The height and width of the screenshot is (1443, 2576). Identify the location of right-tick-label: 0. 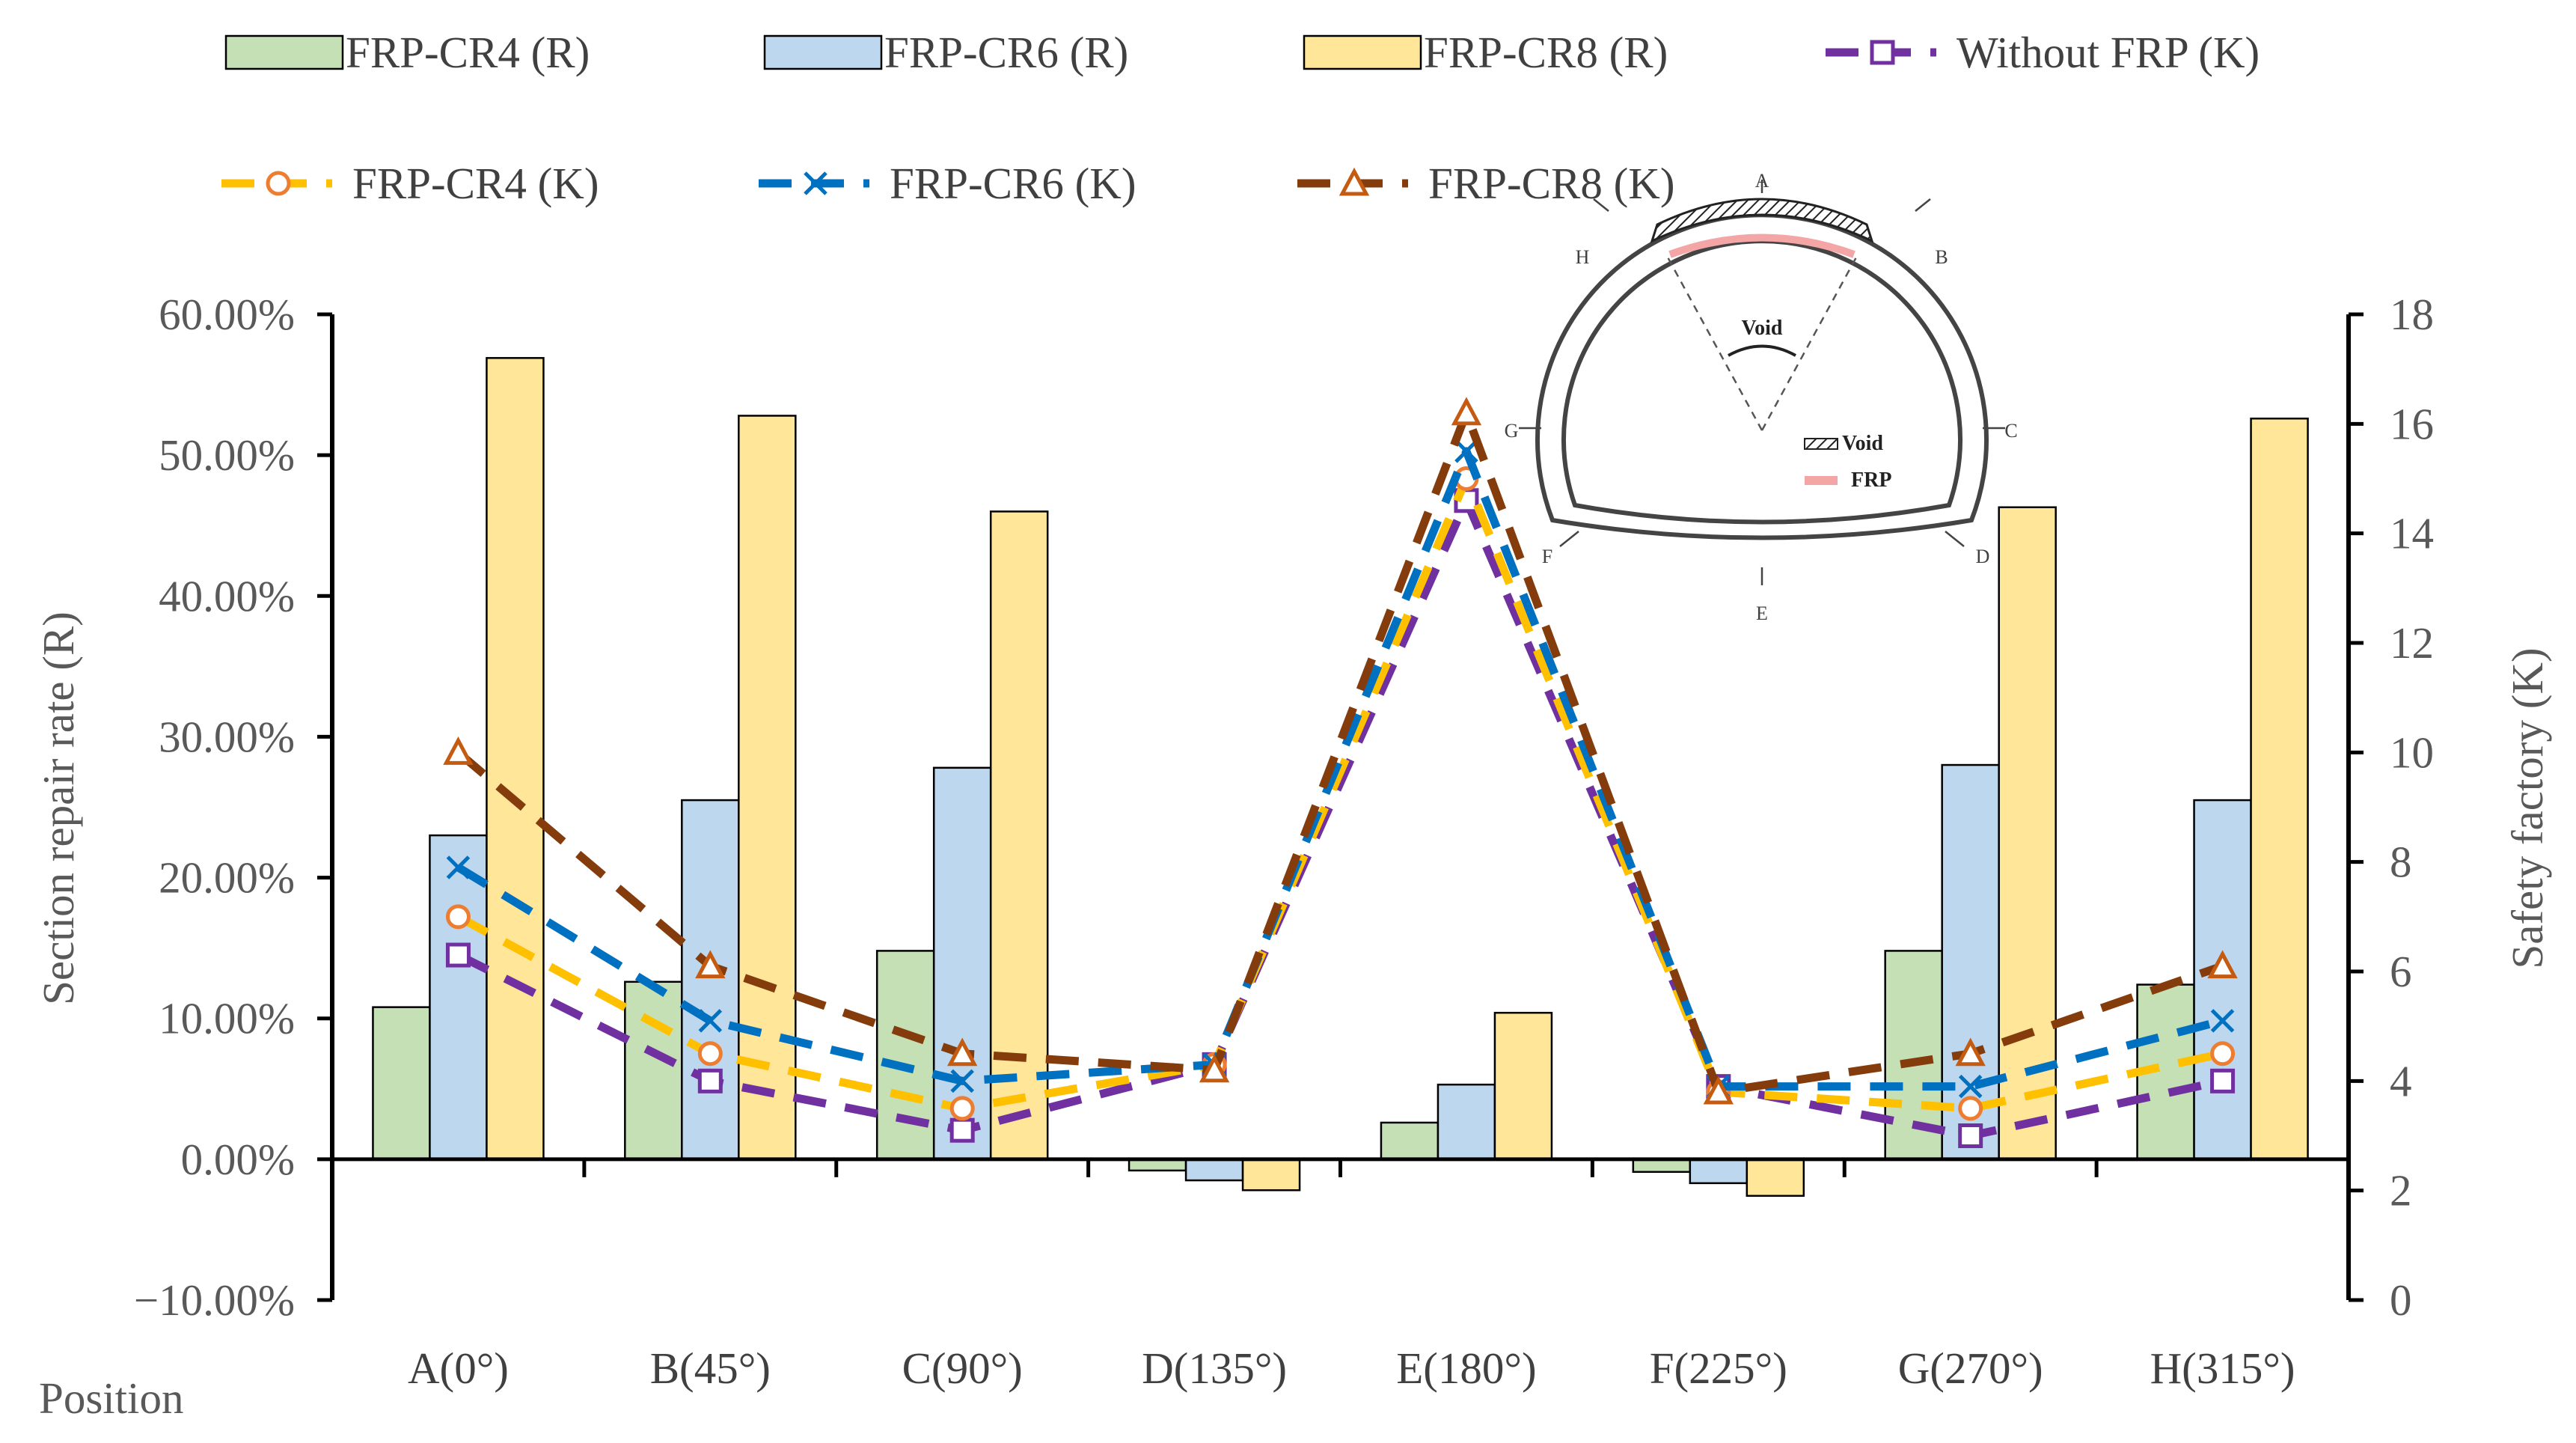
(2401, 1300).